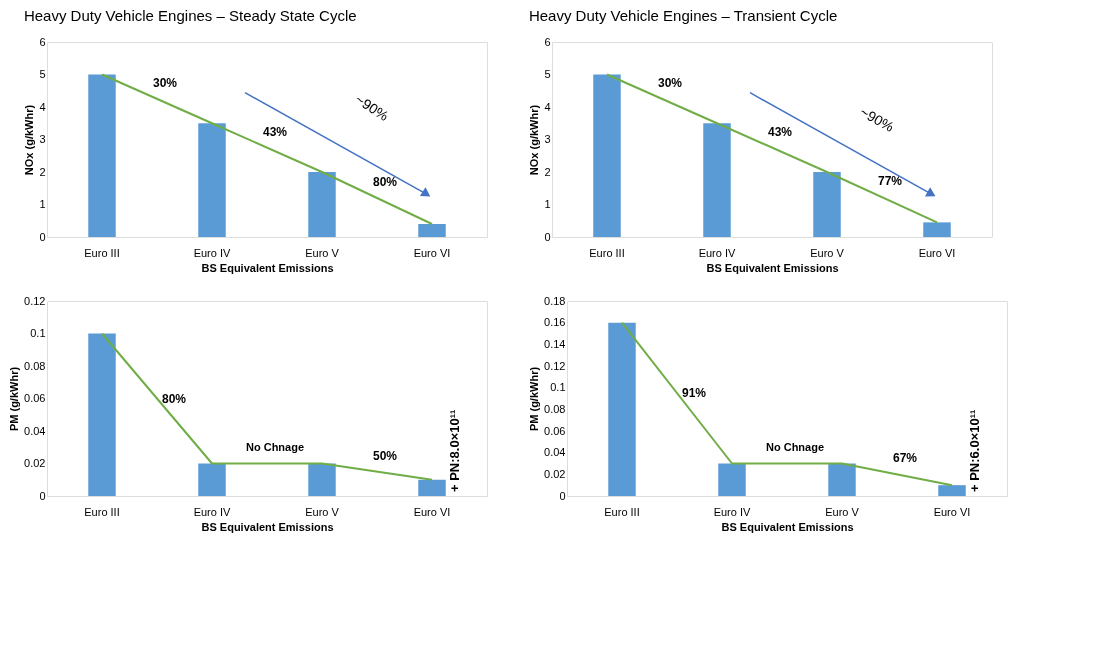  What do you see at coordinates (190, 15) in the screenshot?
I see `chart-title: Heavy Duty Vehicle Engines – Steady State Cycle` at bounding box center [190, 15].